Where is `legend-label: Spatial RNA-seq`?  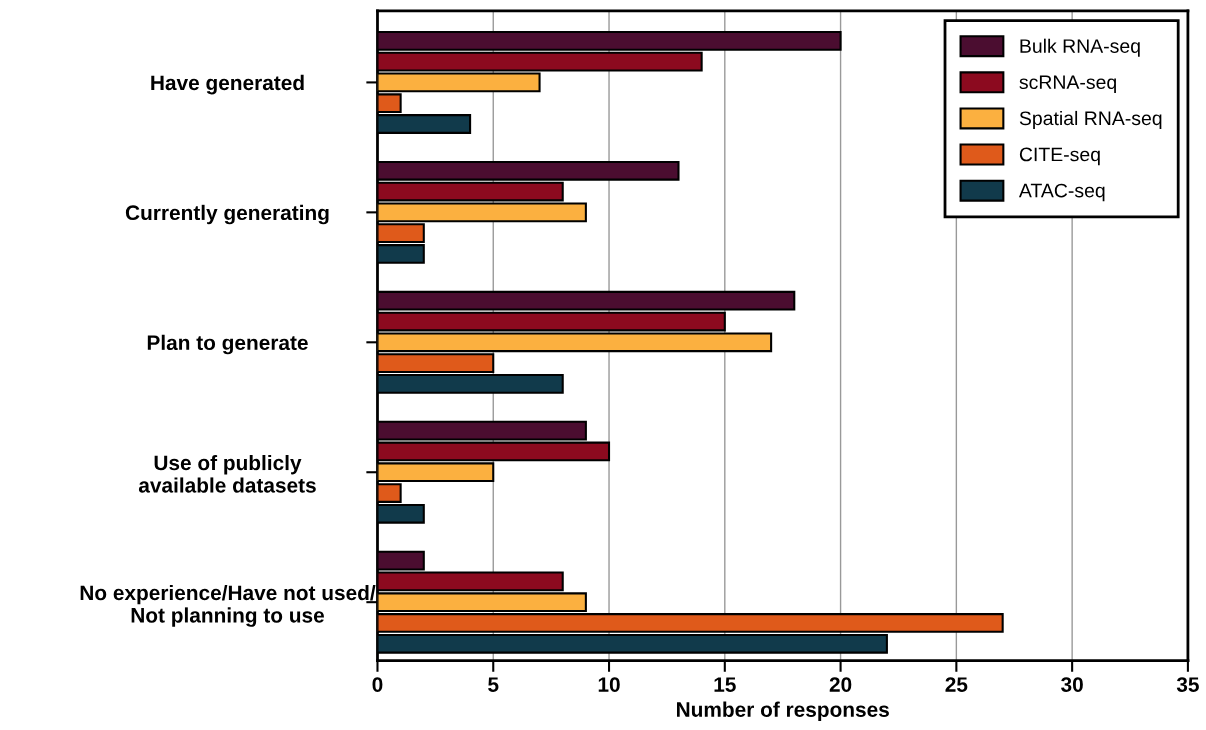
legend-label: Spatial RNA-seq is located at coordinates (1090, 120).